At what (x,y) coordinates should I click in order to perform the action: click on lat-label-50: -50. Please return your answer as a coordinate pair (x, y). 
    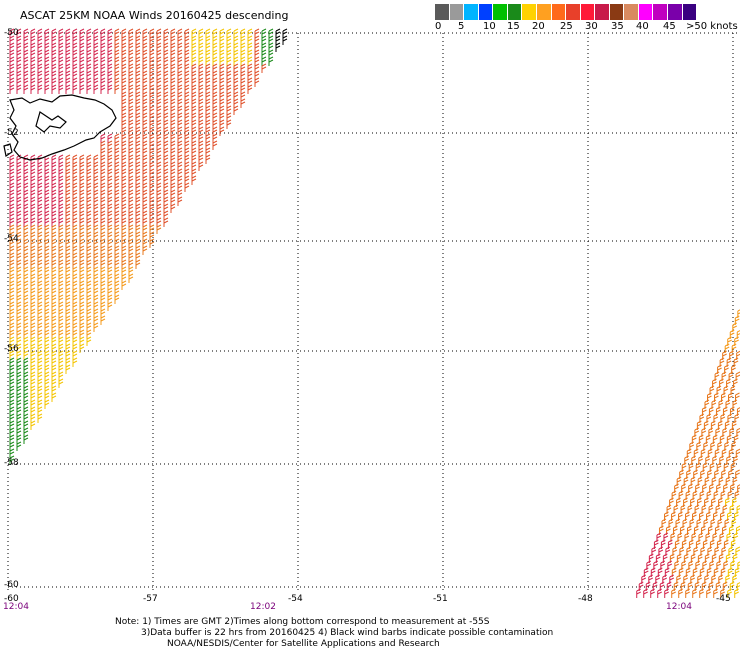
    Looking at the image, I should click on (11, 33).